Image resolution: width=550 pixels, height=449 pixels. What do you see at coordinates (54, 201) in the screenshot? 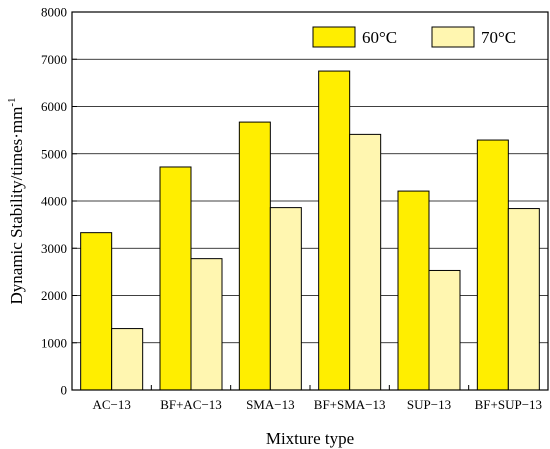
I see `y-tick-label: 4000` at bounding box center [54, 201].